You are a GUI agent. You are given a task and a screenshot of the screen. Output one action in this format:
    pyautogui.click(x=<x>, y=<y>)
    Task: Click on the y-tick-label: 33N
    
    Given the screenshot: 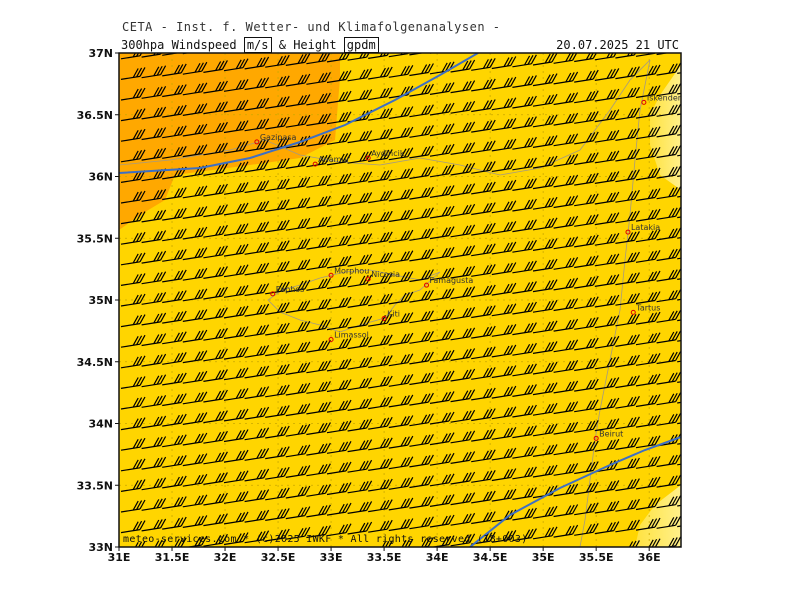 What is the action you would take?
    pyautogui.click(x=100, y=547)
    